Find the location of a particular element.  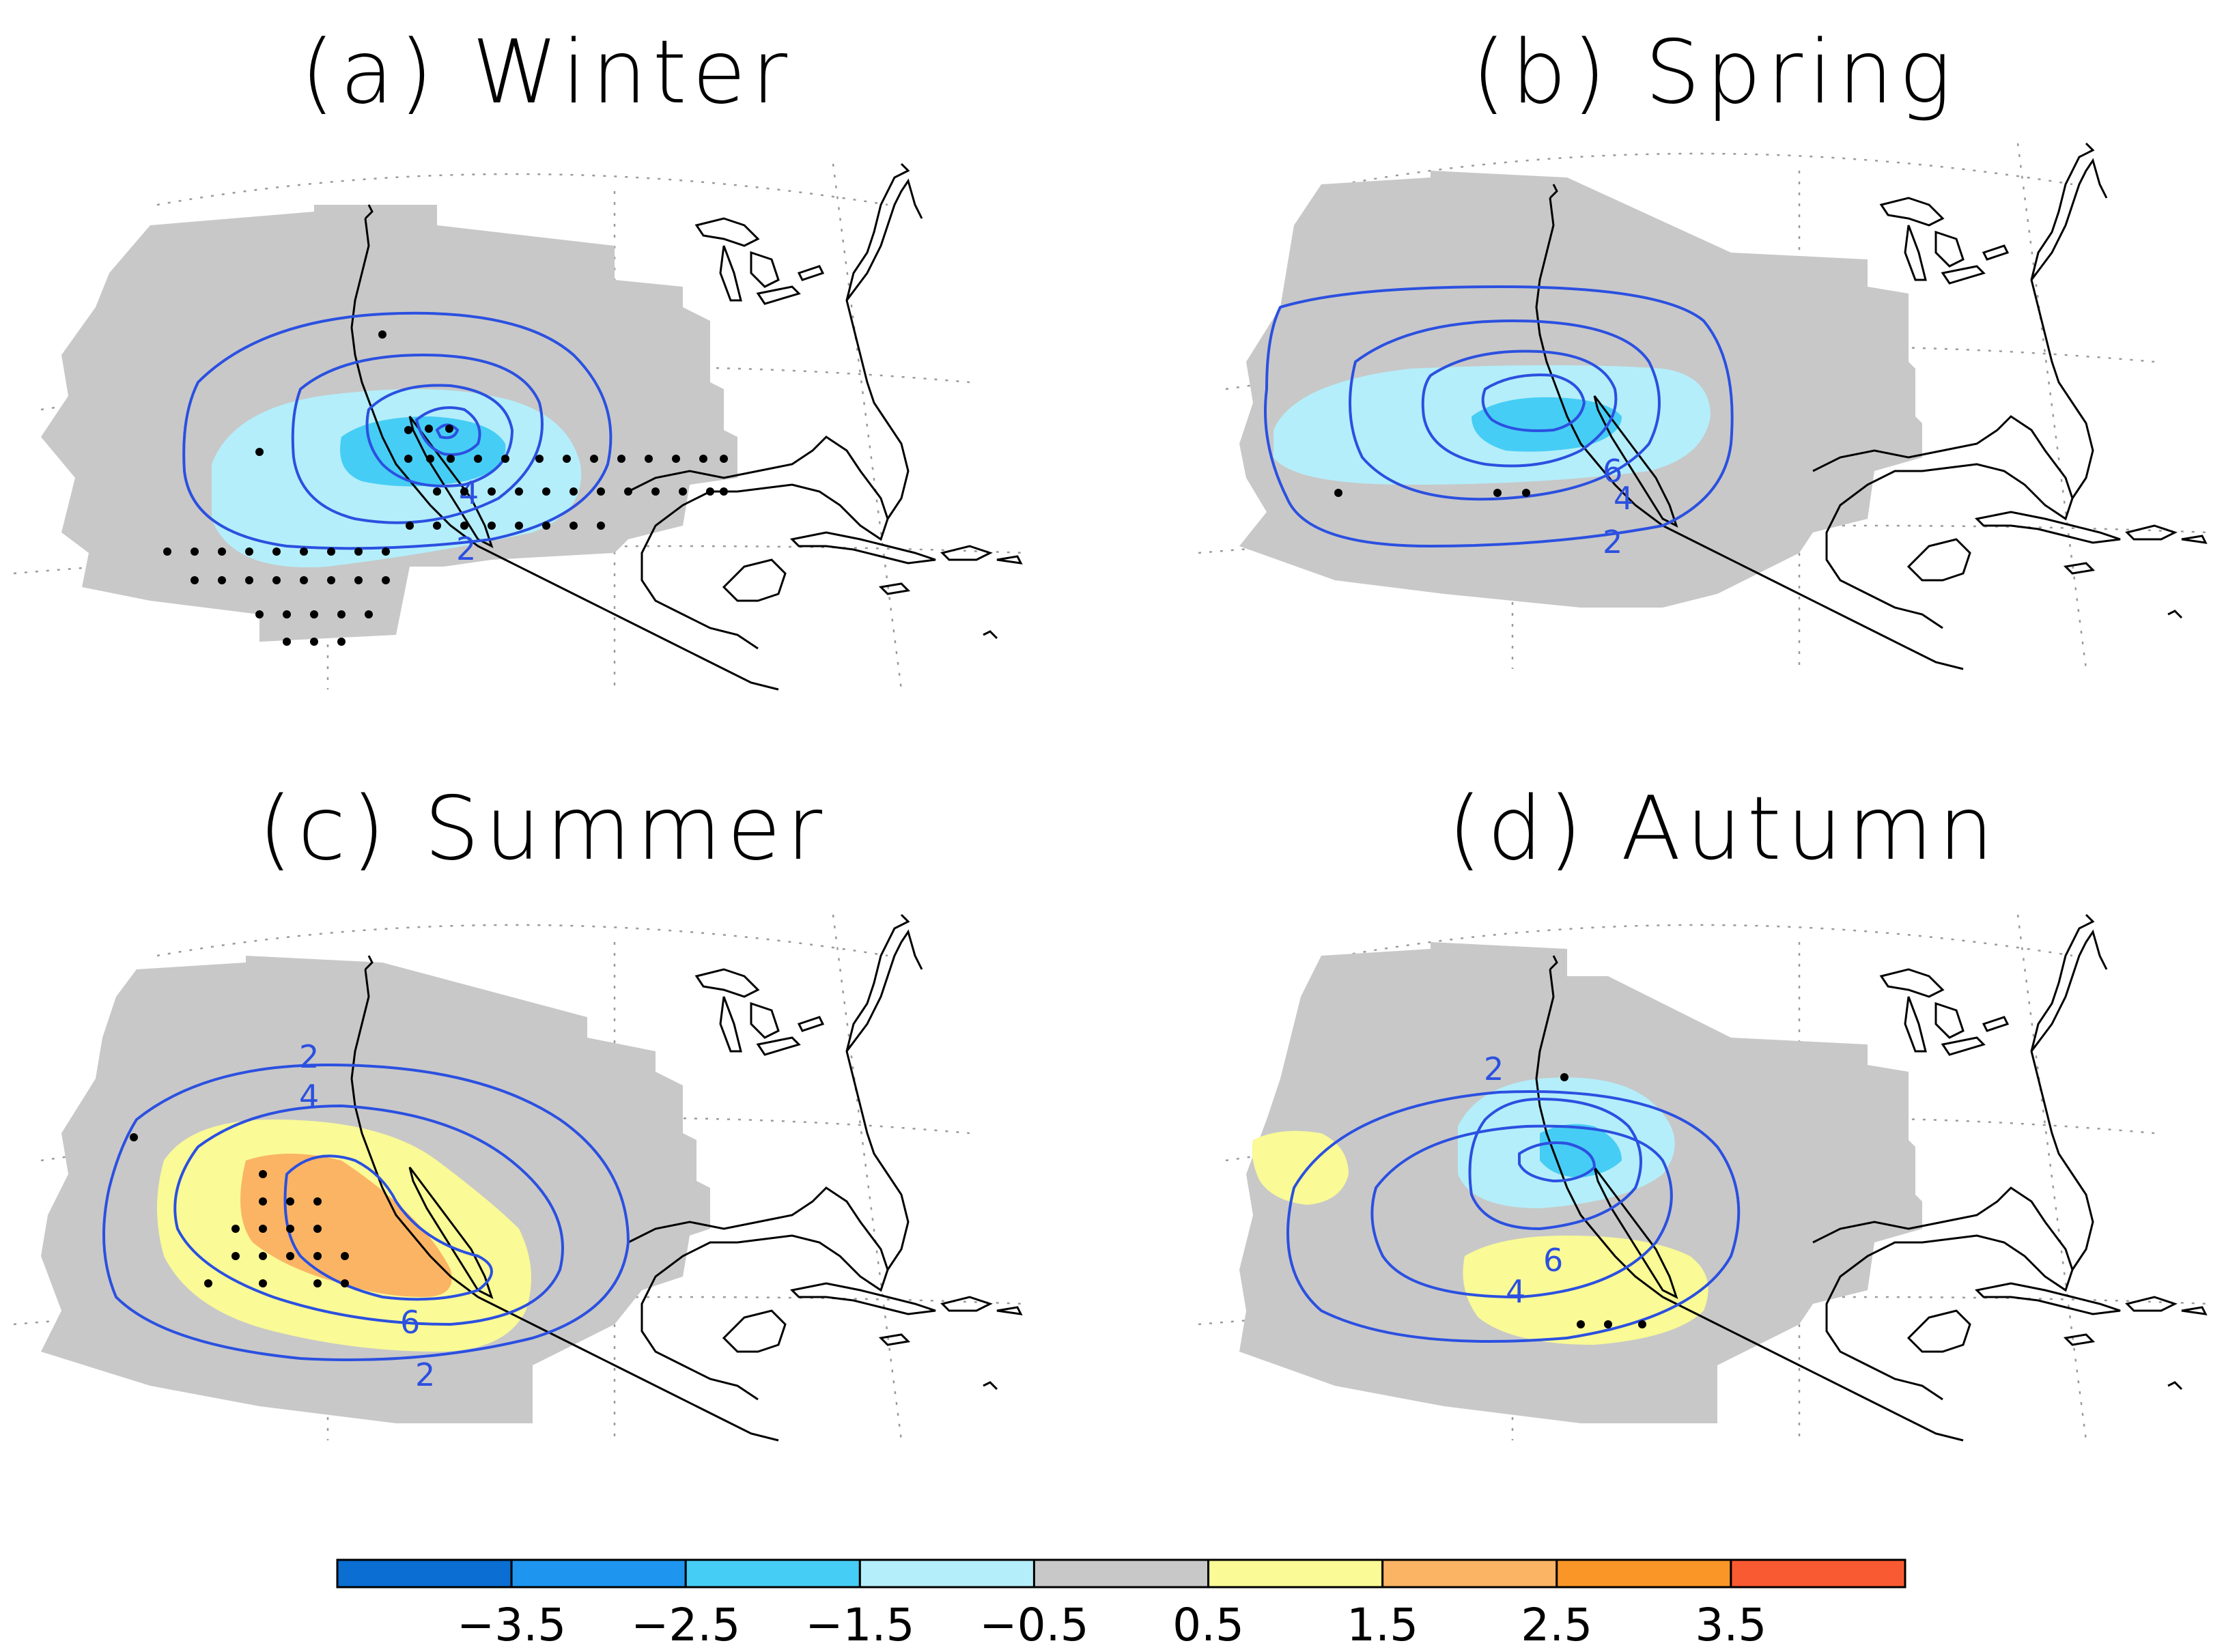

panel-d-fill-yellow-west is located at coordinates (1300, 1167).